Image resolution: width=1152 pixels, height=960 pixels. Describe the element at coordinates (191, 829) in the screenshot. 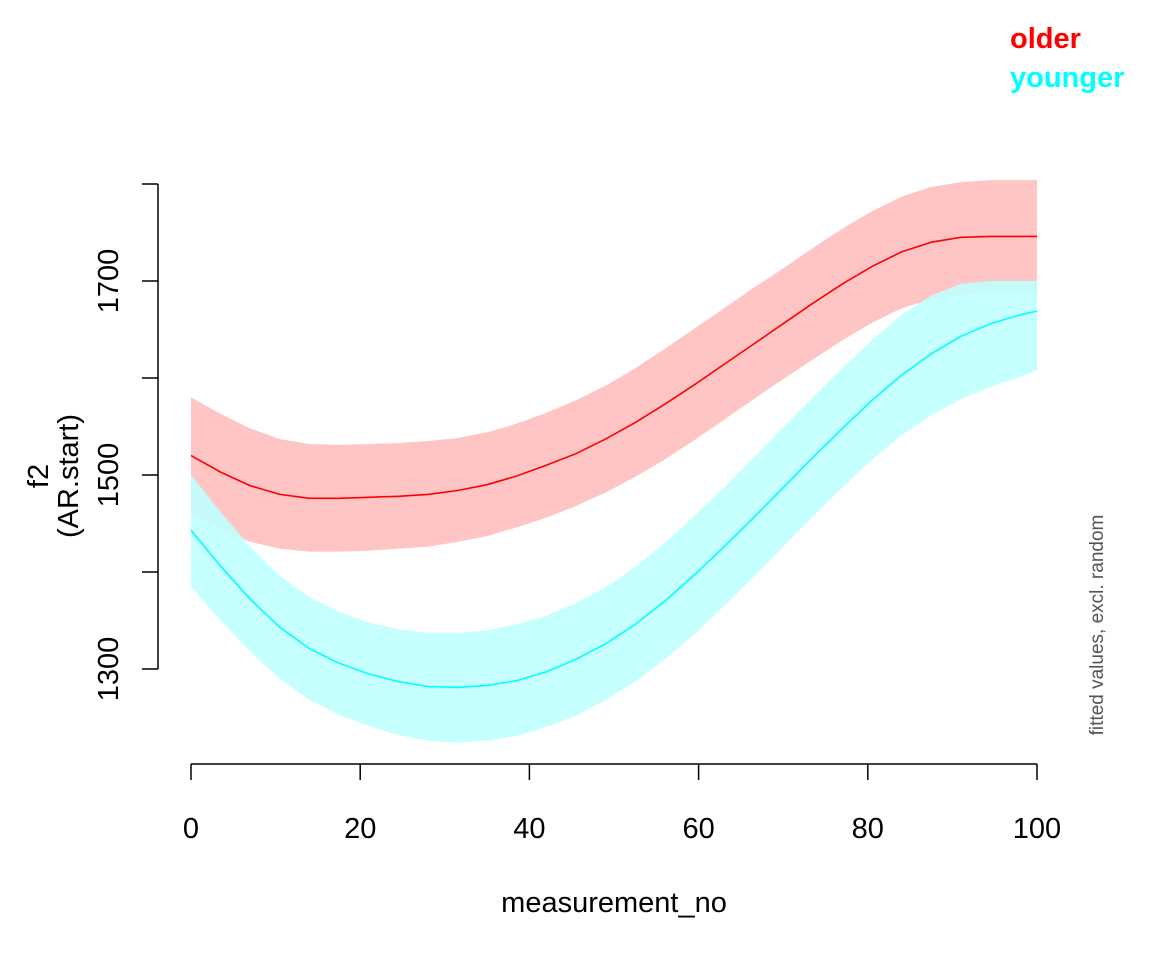

I see `x-tick-label: 0` at that location.